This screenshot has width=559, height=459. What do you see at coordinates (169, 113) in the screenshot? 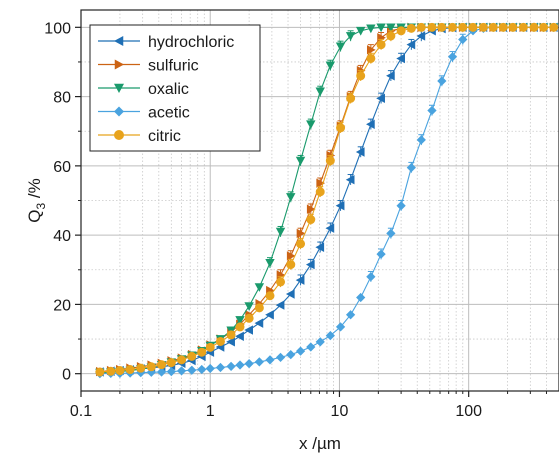
I see `legend-label: acetic` at bounding box center [169, 113].